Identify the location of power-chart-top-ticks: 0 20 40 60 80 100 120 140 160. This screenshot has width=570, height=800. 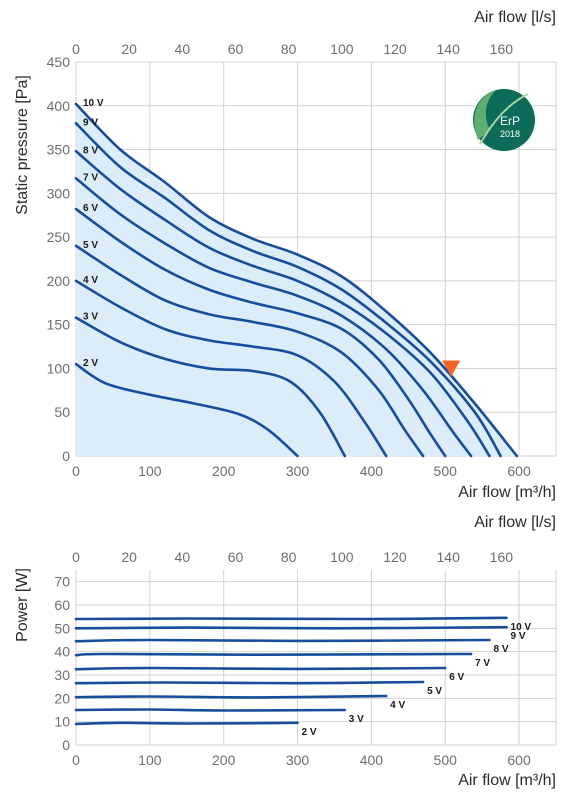
(292, 557).